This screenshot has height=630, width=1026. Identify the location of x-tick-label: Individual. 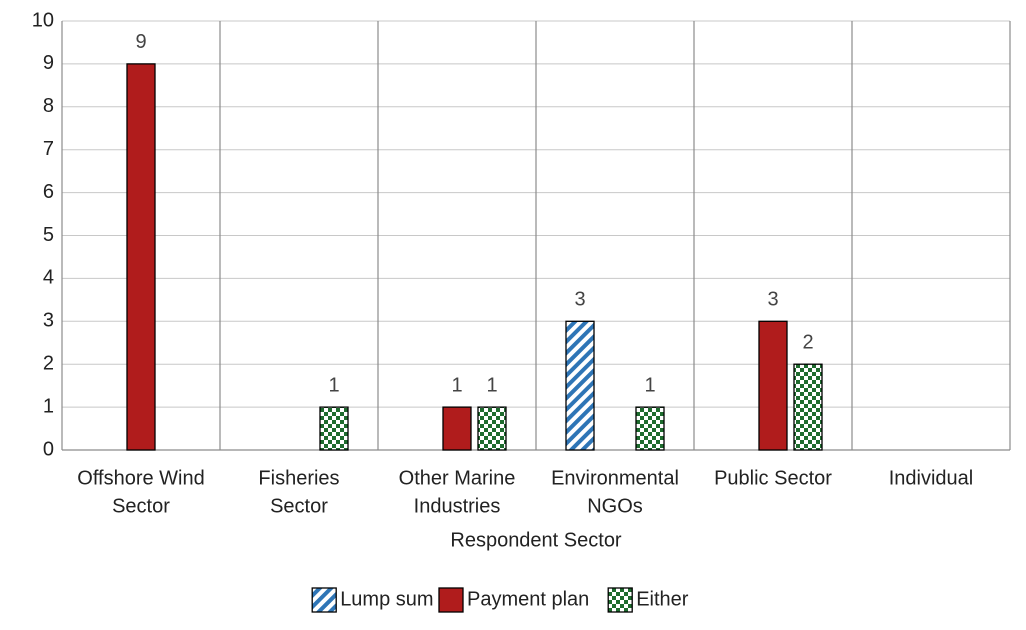
(931, 478).